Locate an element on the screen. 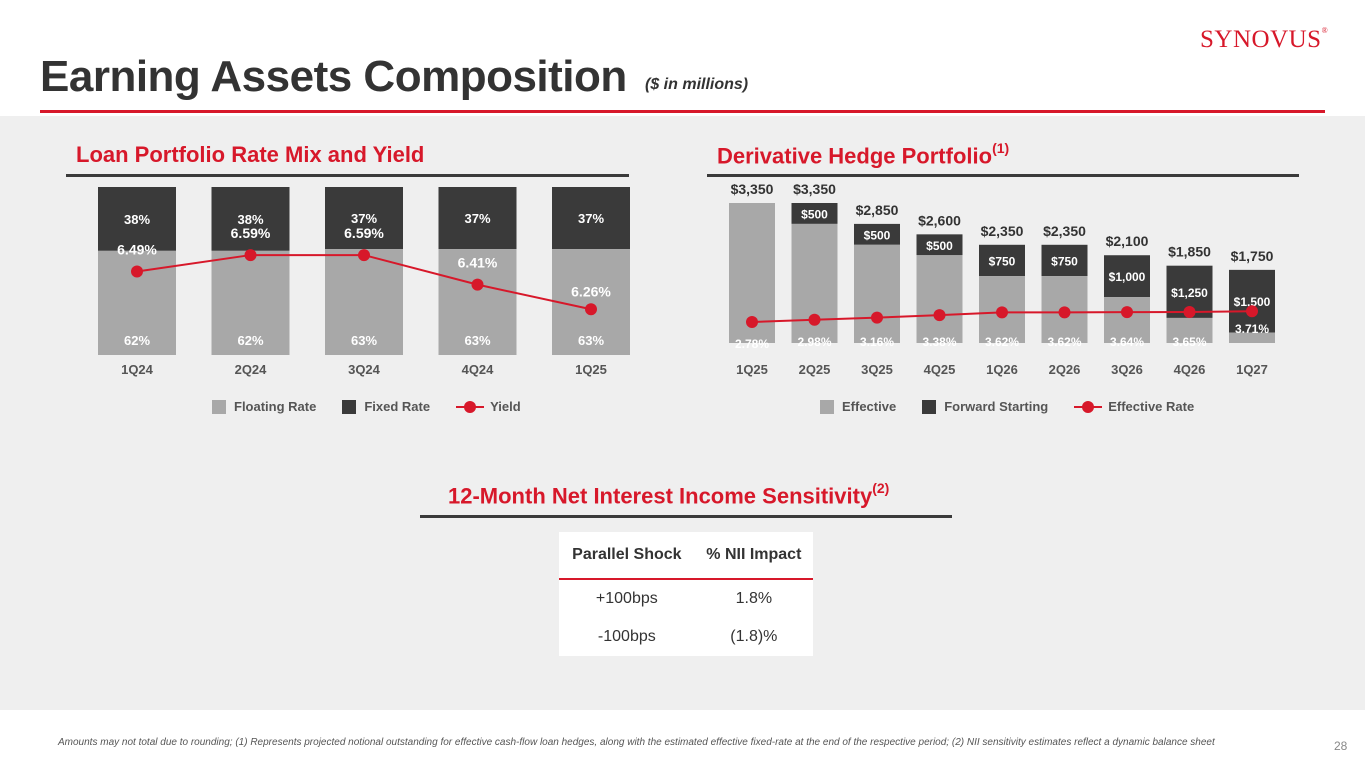 The image size is (1365, 768). x-tick-label: 4Q24 is located at coordinates (478, 369).